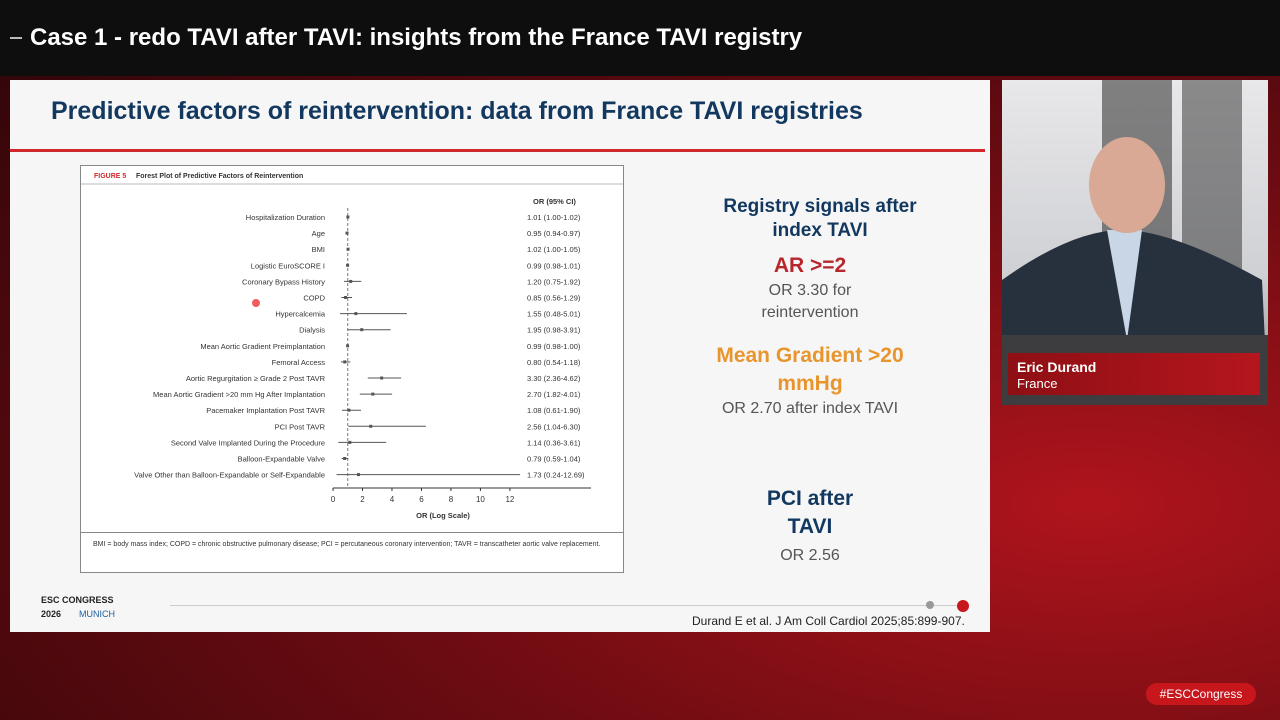 This screenshot has width=1280, height=720. What do you see at coordinates (285, 217) in the screenshot?
I see `row-label: Hospitalization Duration` at bounding box center [285, 217].